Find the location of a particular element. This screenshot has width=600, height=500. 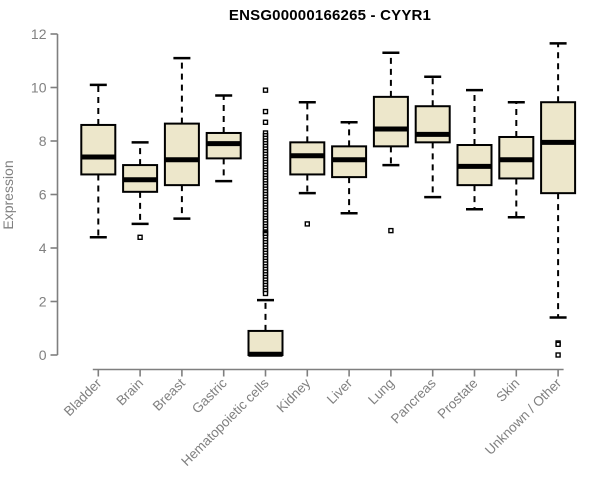

y-tick-label: 8 is located at coordinates (43, 141).